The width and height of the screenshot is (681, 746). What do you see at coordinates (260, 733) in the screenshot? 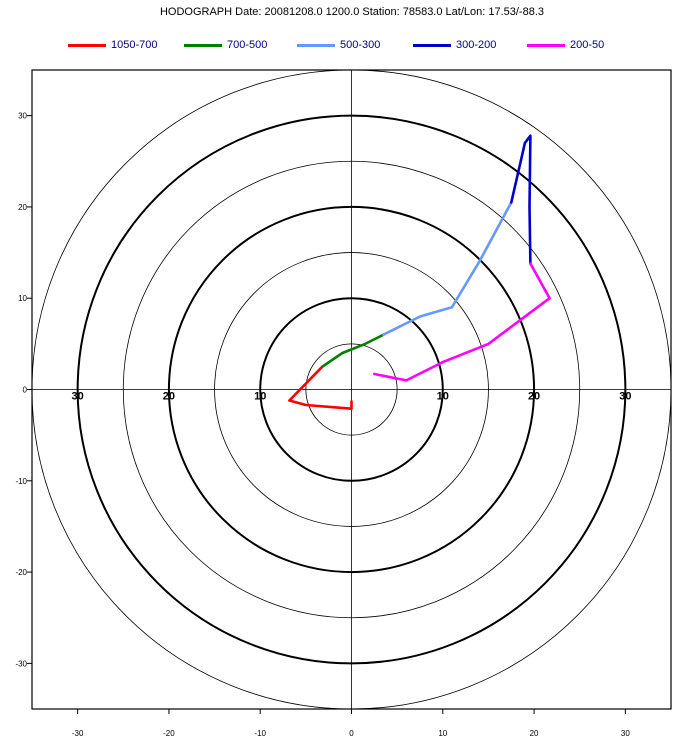
I see `x-tick-label: -10` at bounding box center [260, 733].